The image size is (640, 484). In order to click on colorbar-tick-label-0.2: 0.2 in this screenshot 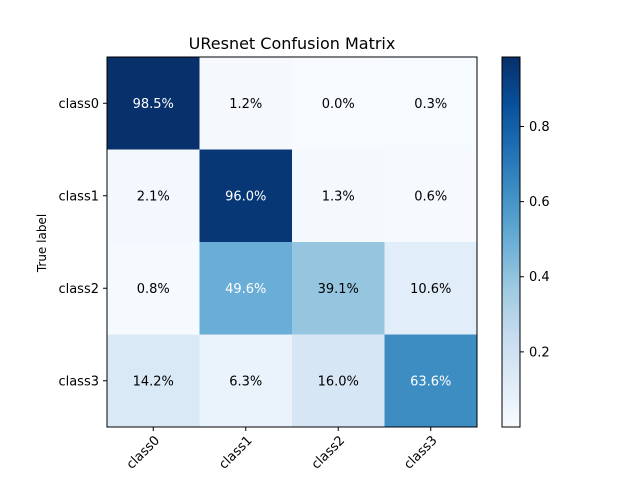, I will do `click(539, 352)`.